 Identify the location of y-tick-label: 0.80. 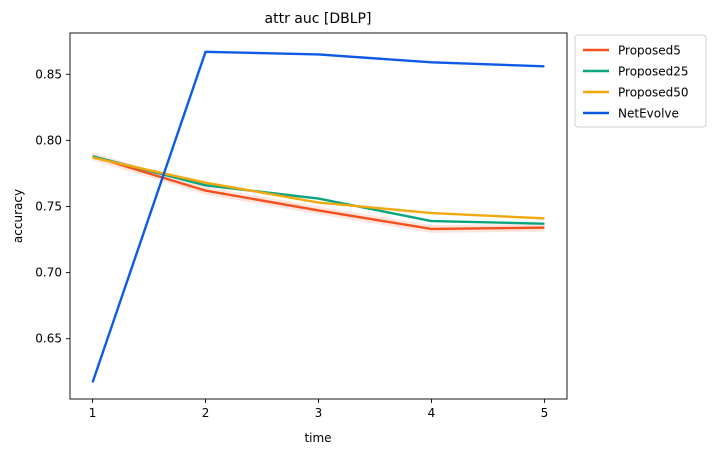
(48, 140).